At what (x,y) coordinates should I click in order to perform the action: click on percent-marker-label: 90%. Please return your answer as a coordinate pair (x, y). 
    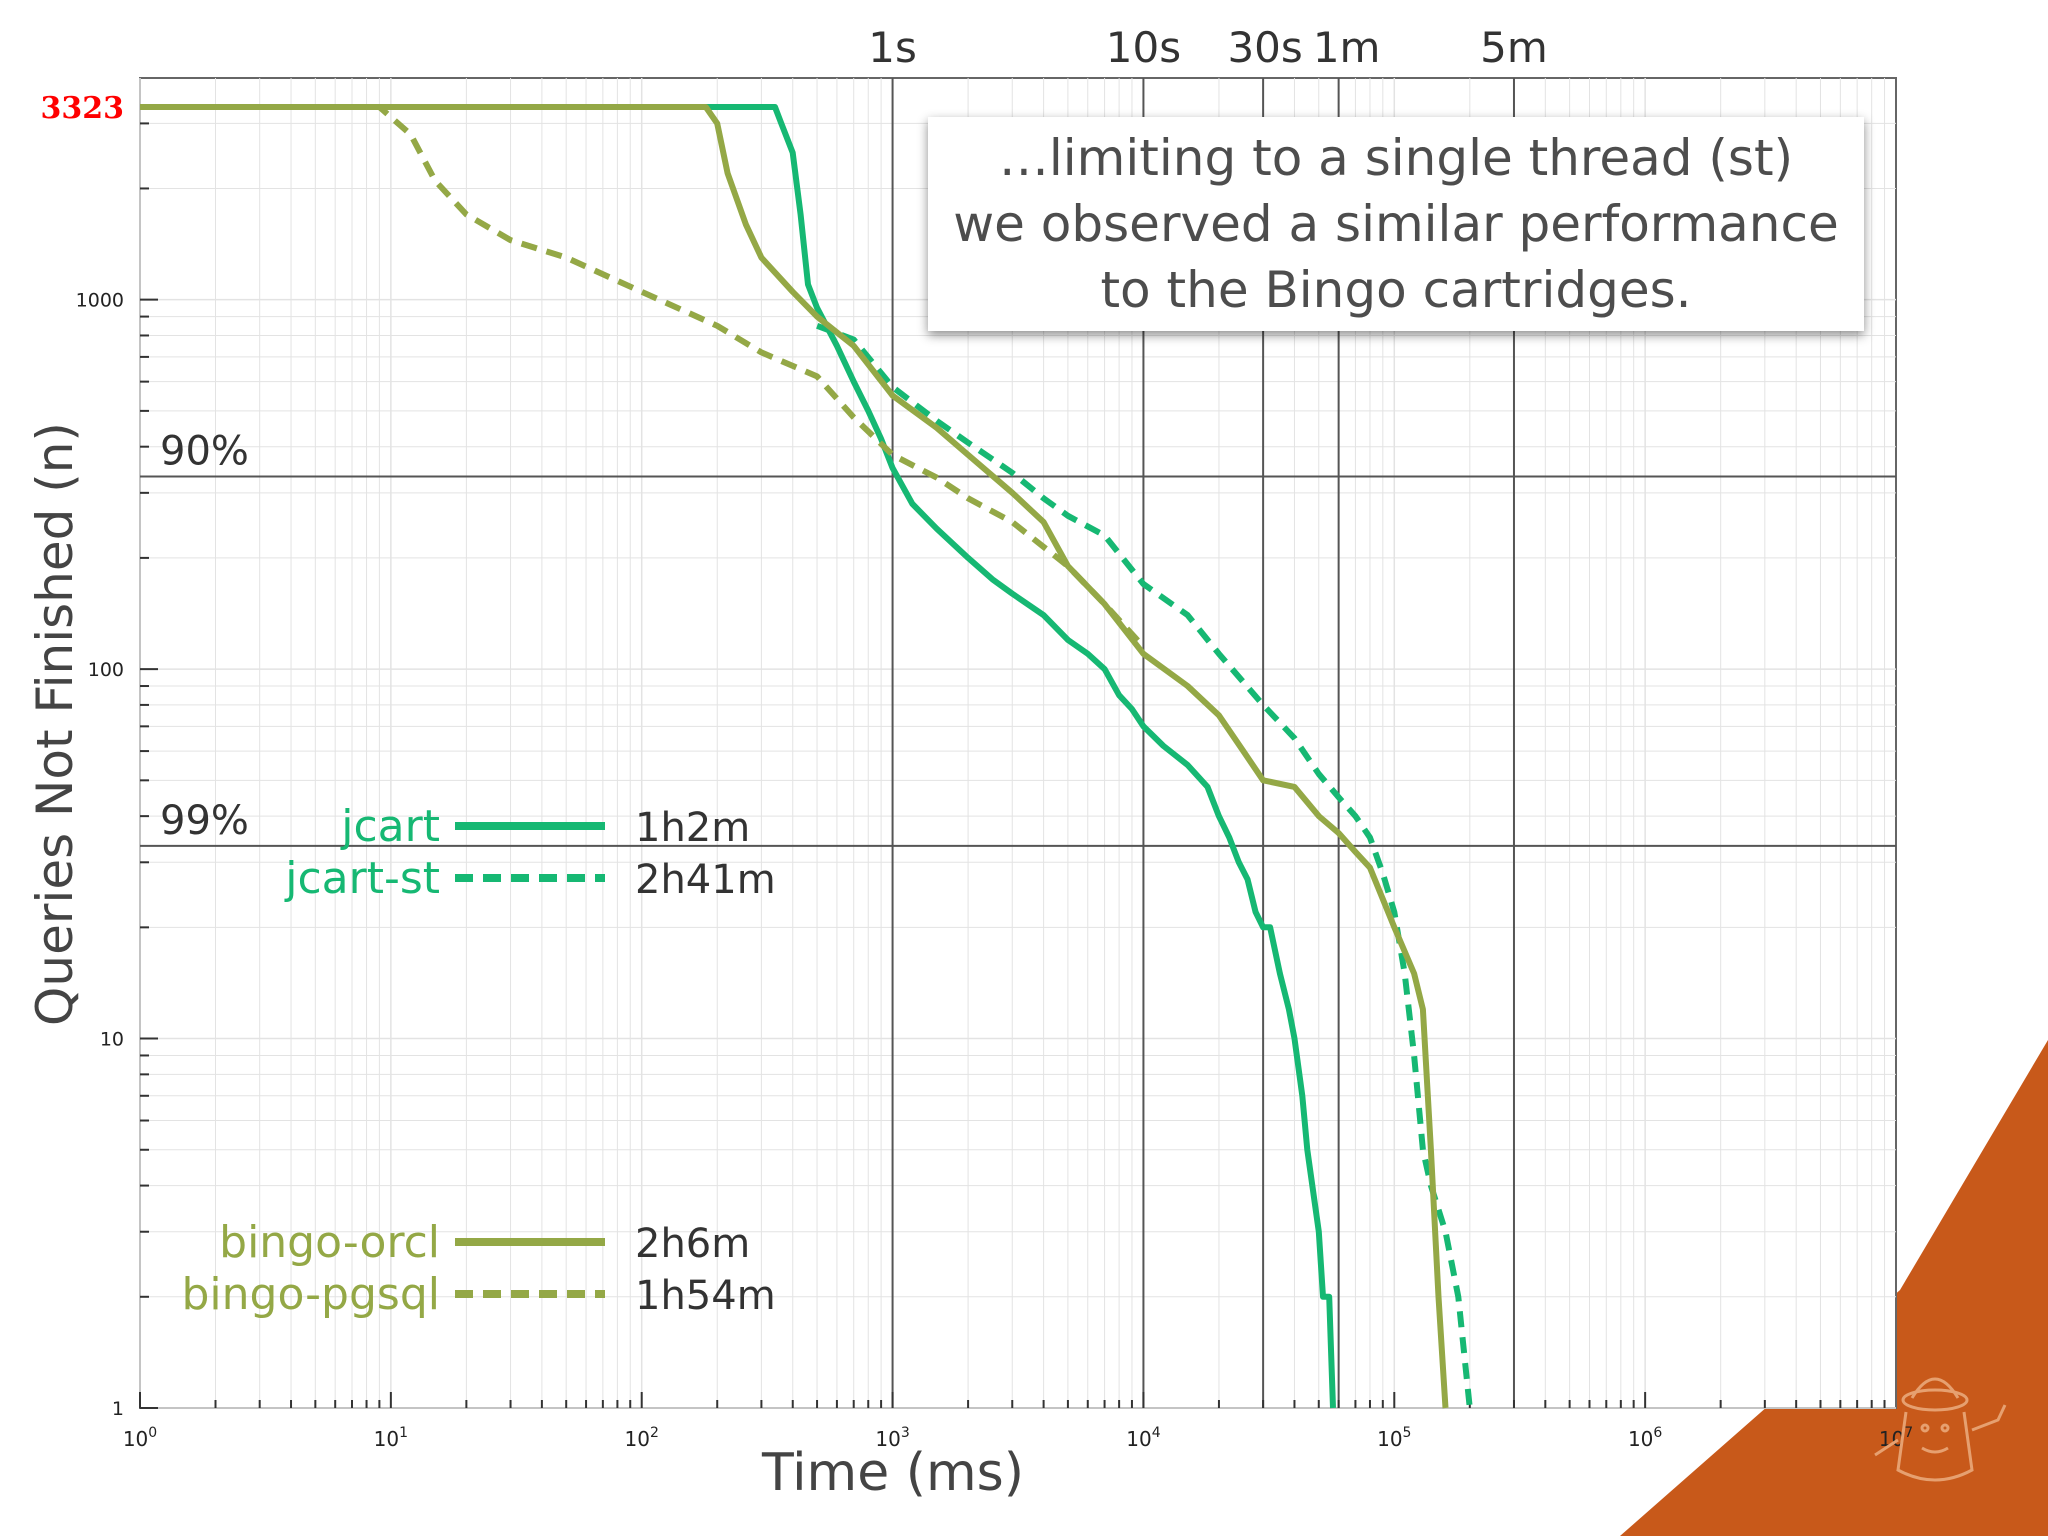
    Looking at the image, I should click on (204, 451).